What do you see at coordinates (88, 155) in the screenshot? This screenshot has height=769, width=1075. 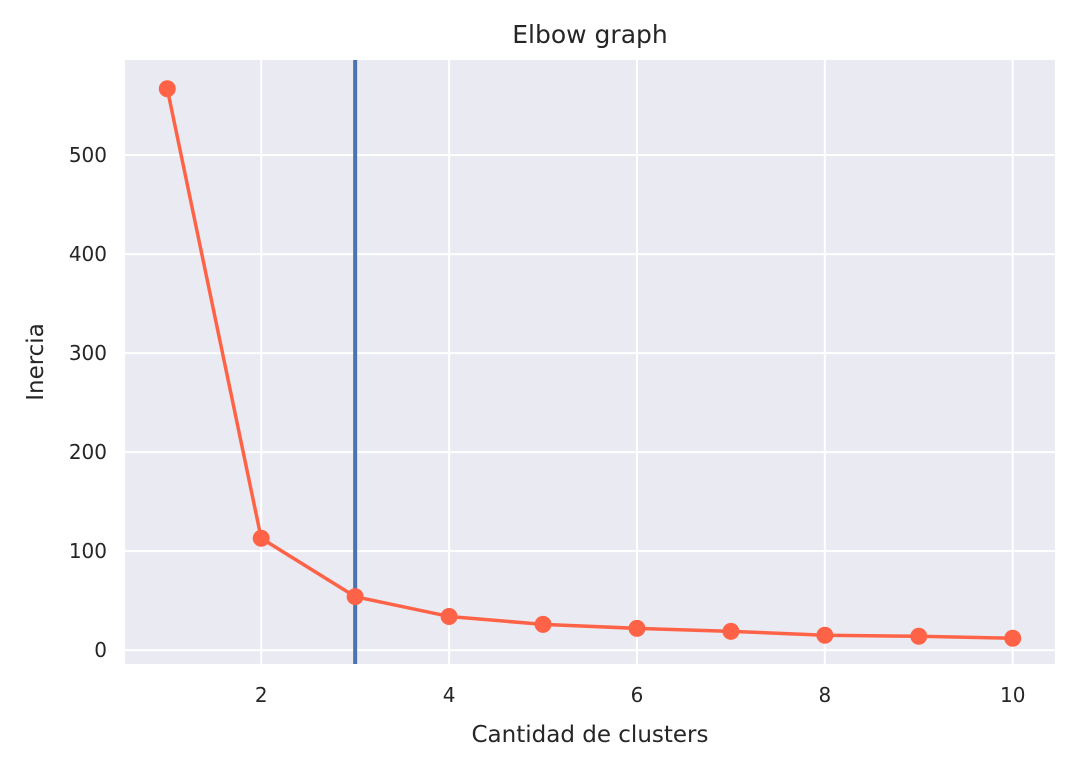 I see `y-tick-label: 500` at bounding box center [88, 155].